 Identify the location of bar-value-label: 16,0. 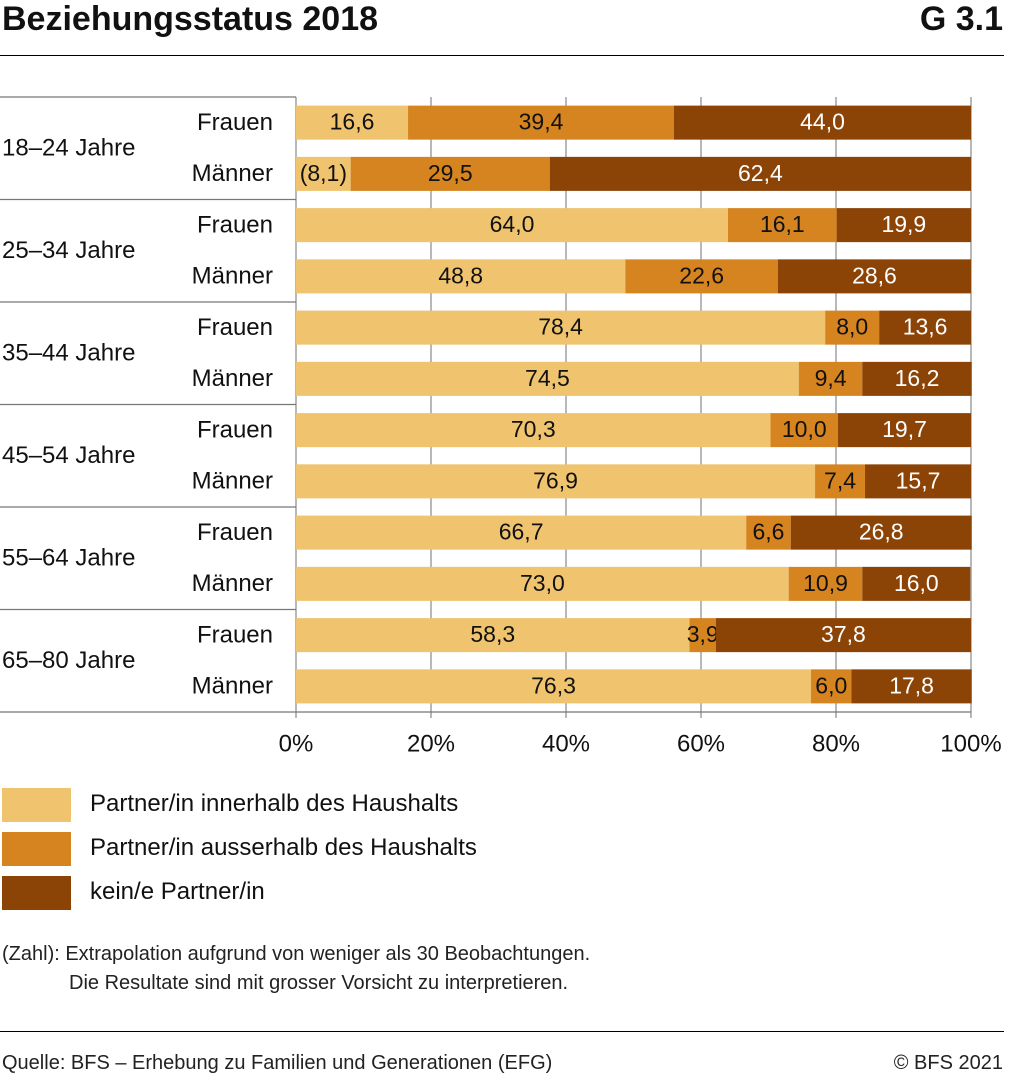
(916, 583).